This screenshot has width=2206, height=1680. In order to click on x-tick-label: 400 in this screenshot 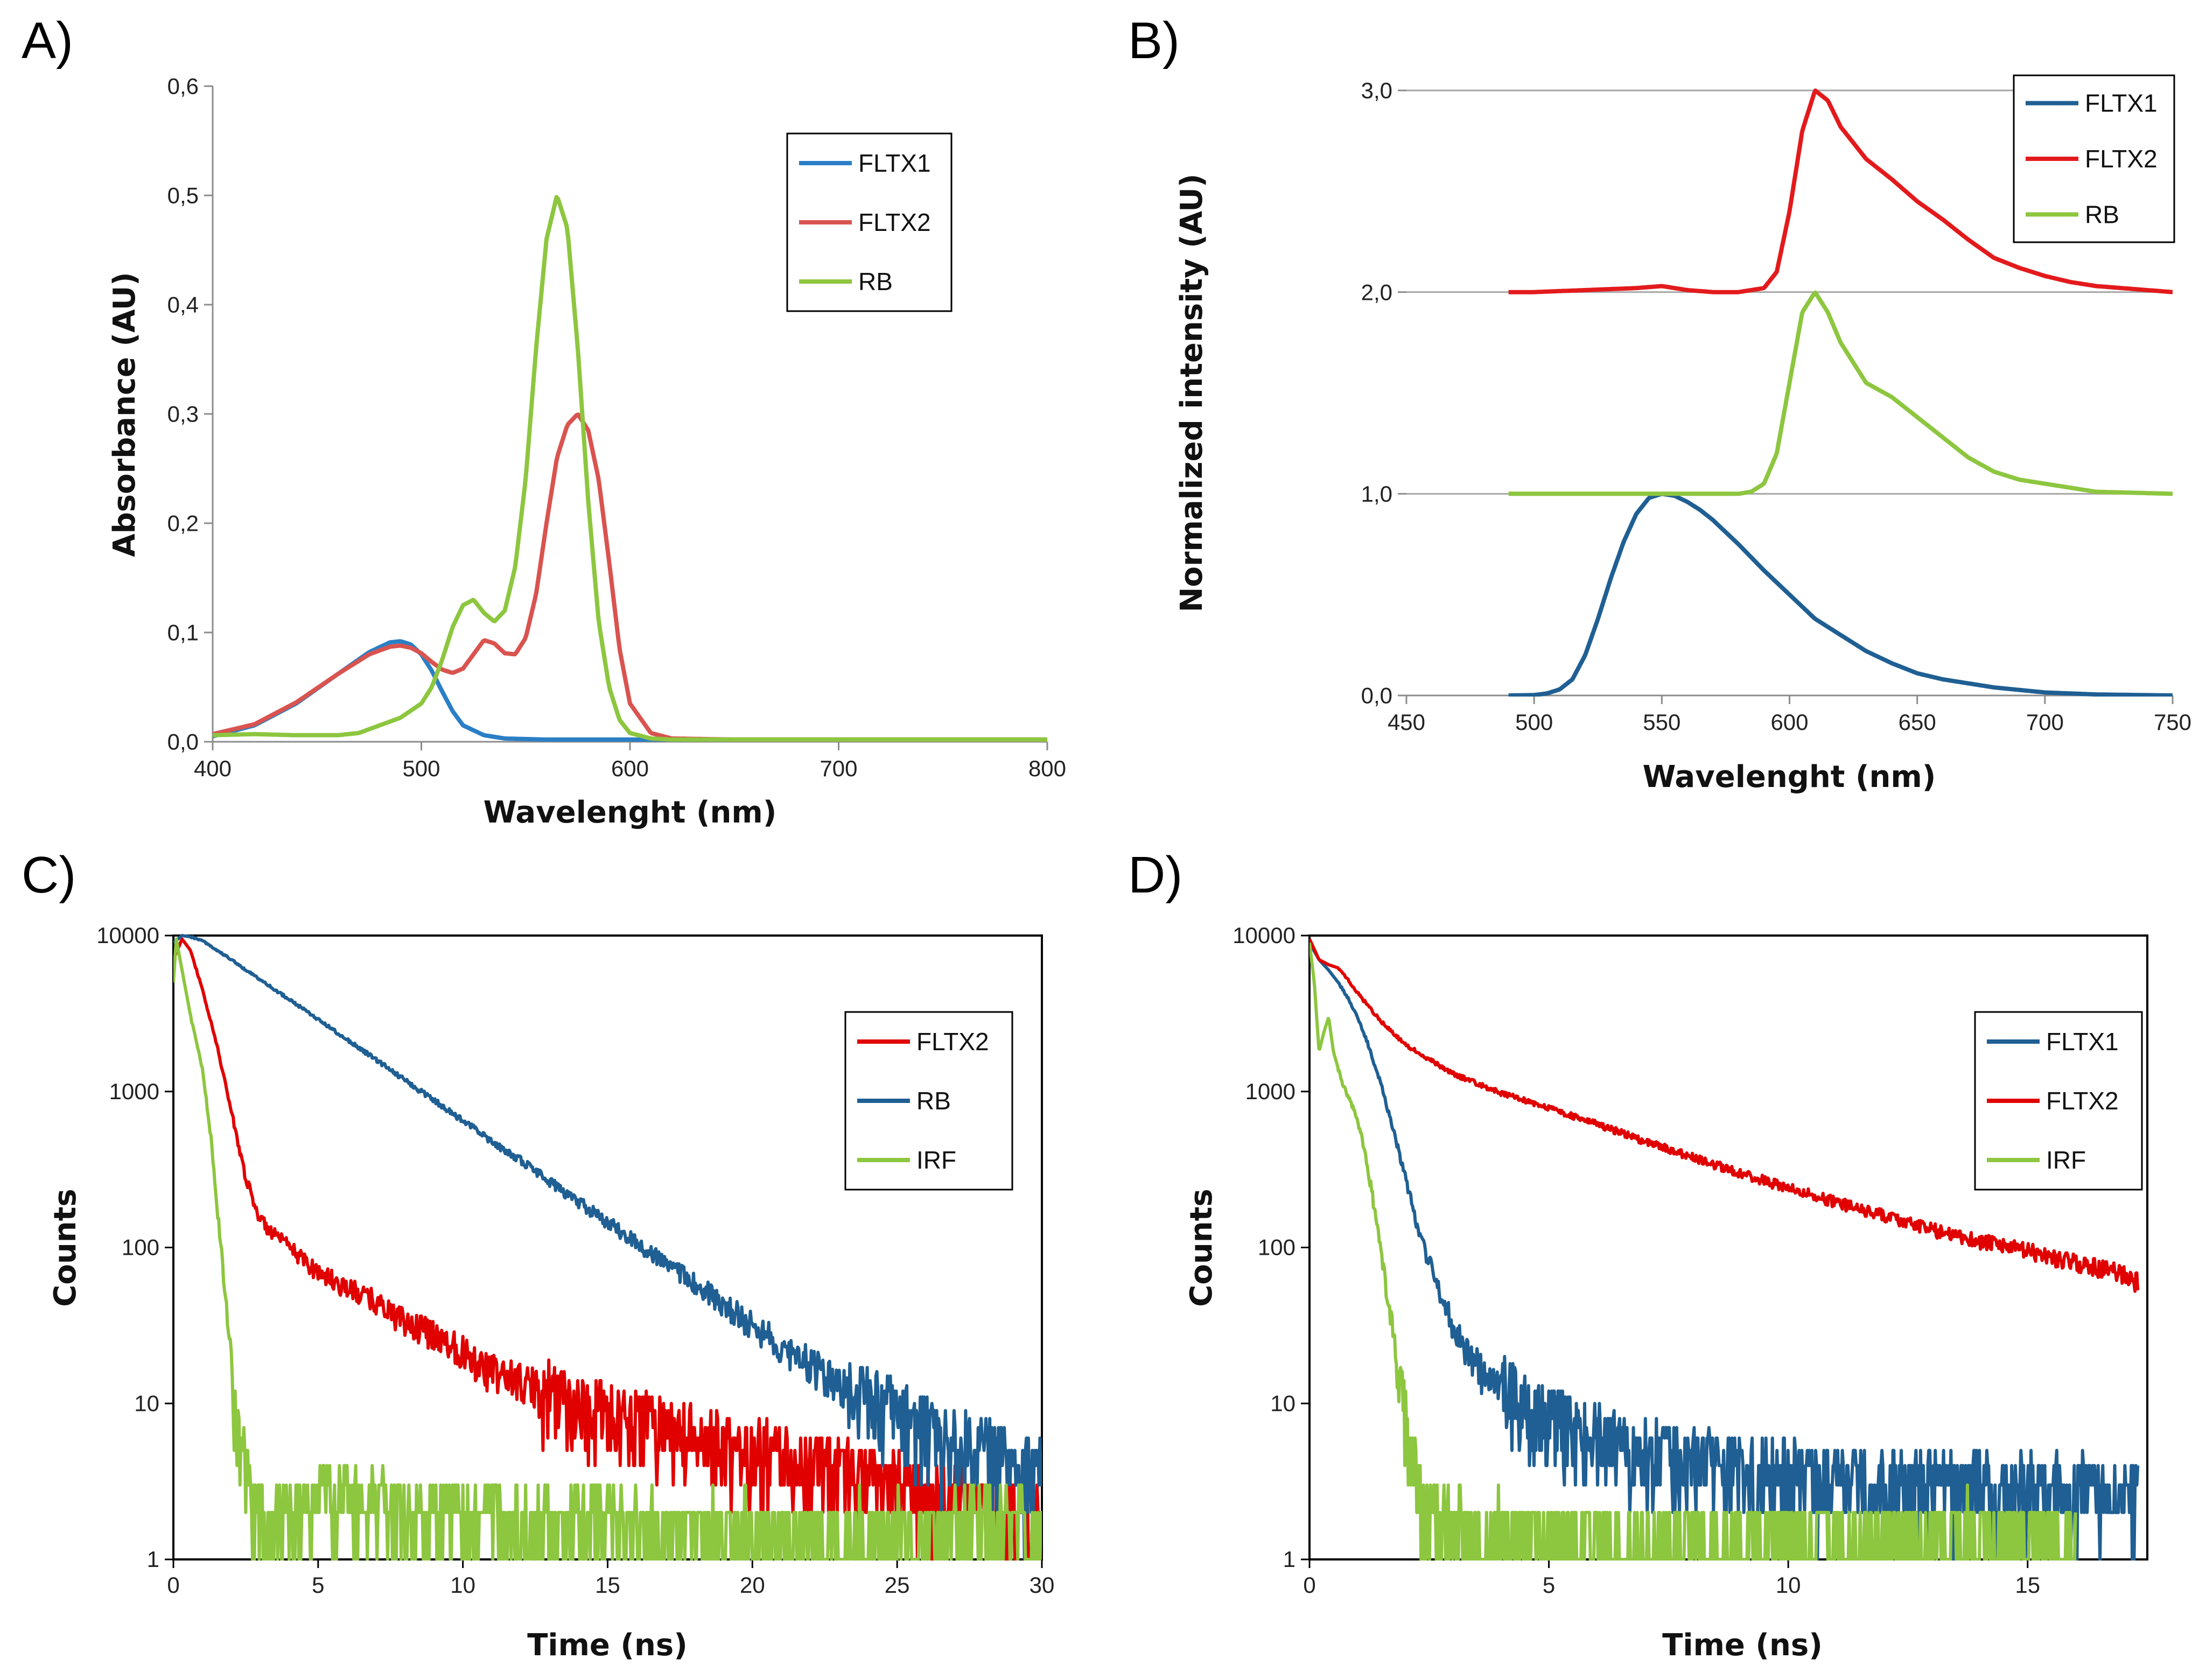, I will do `click(213, 768)`.